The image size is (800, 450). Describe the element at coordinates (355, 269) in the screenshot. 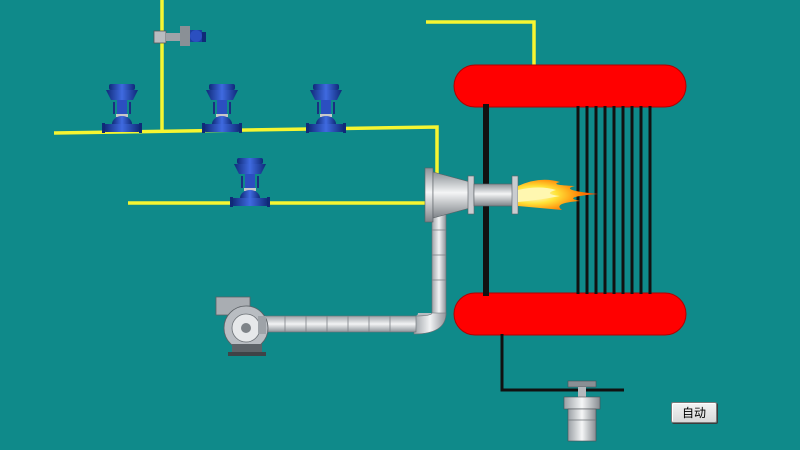

I see `air-duct` at that location.